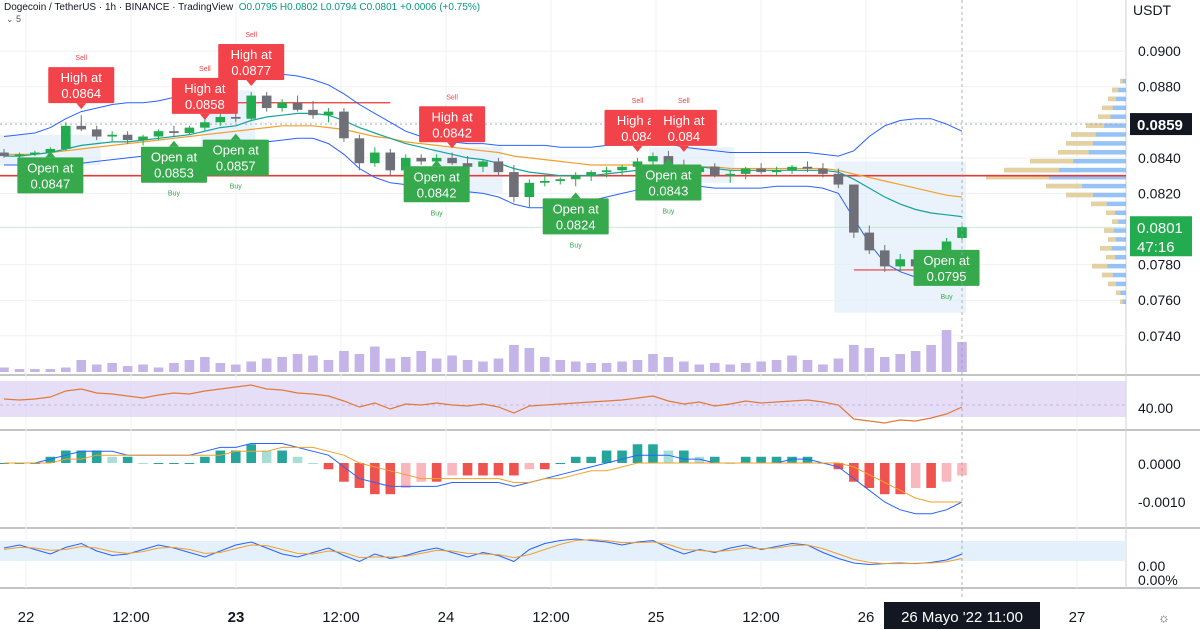 Image resolution: width=1200 pixels, height=630 pixels. What do you see at coordinates (1161, 124) in the screenshot?
I see `high-price-marker-box` at bounding box center [1161, 124].